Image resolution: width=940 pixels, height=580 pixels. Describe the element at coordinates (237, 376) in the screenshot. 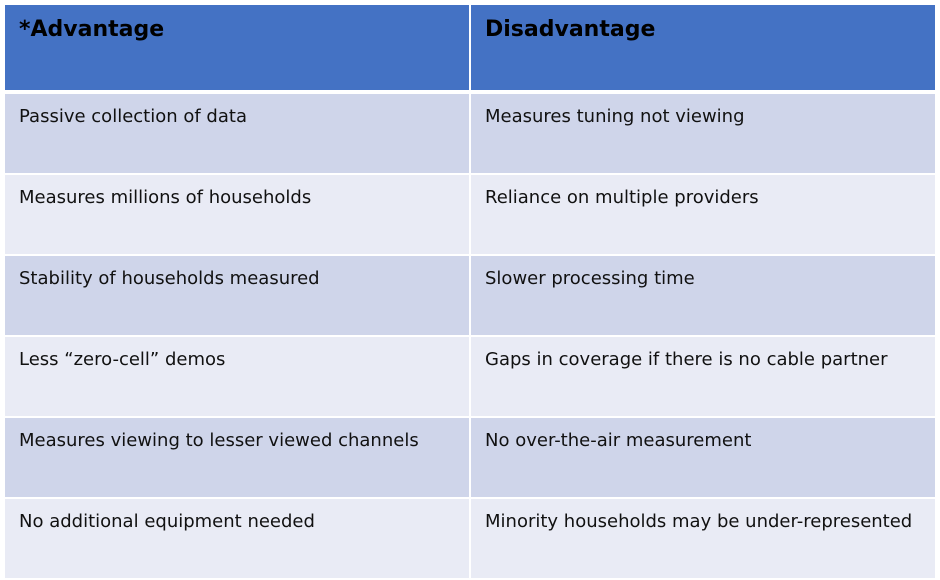

I see `table-cell: Less “zero-cell” demos` at that location.